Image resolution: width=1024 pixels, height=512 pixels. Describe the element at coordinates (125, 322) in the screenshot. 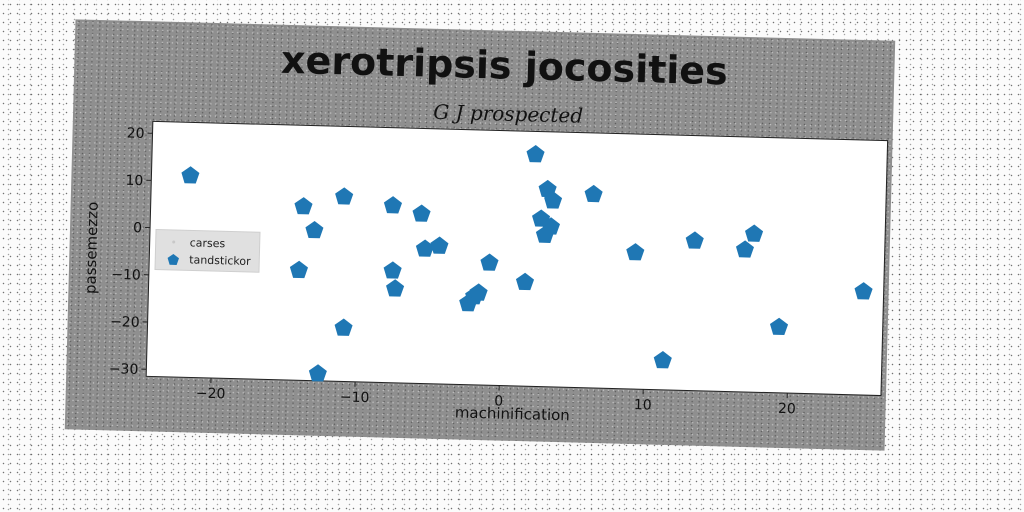

I see `y-tick-label: −20` at that location.